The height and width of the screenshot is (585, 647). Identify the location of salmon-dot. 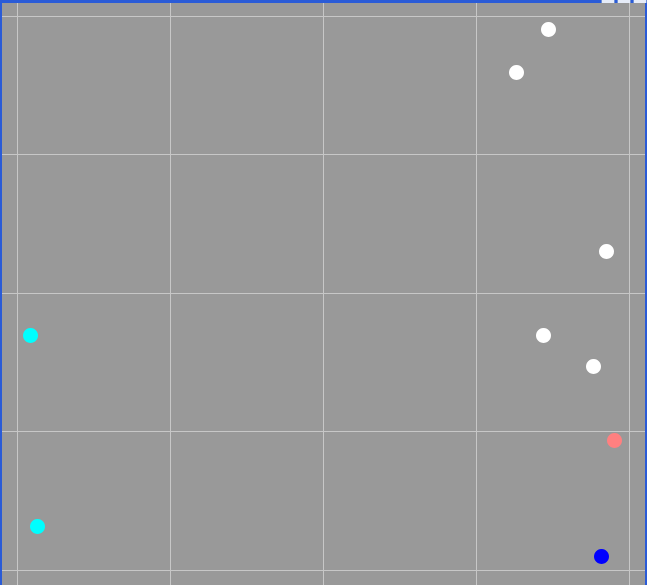
(614, 440).